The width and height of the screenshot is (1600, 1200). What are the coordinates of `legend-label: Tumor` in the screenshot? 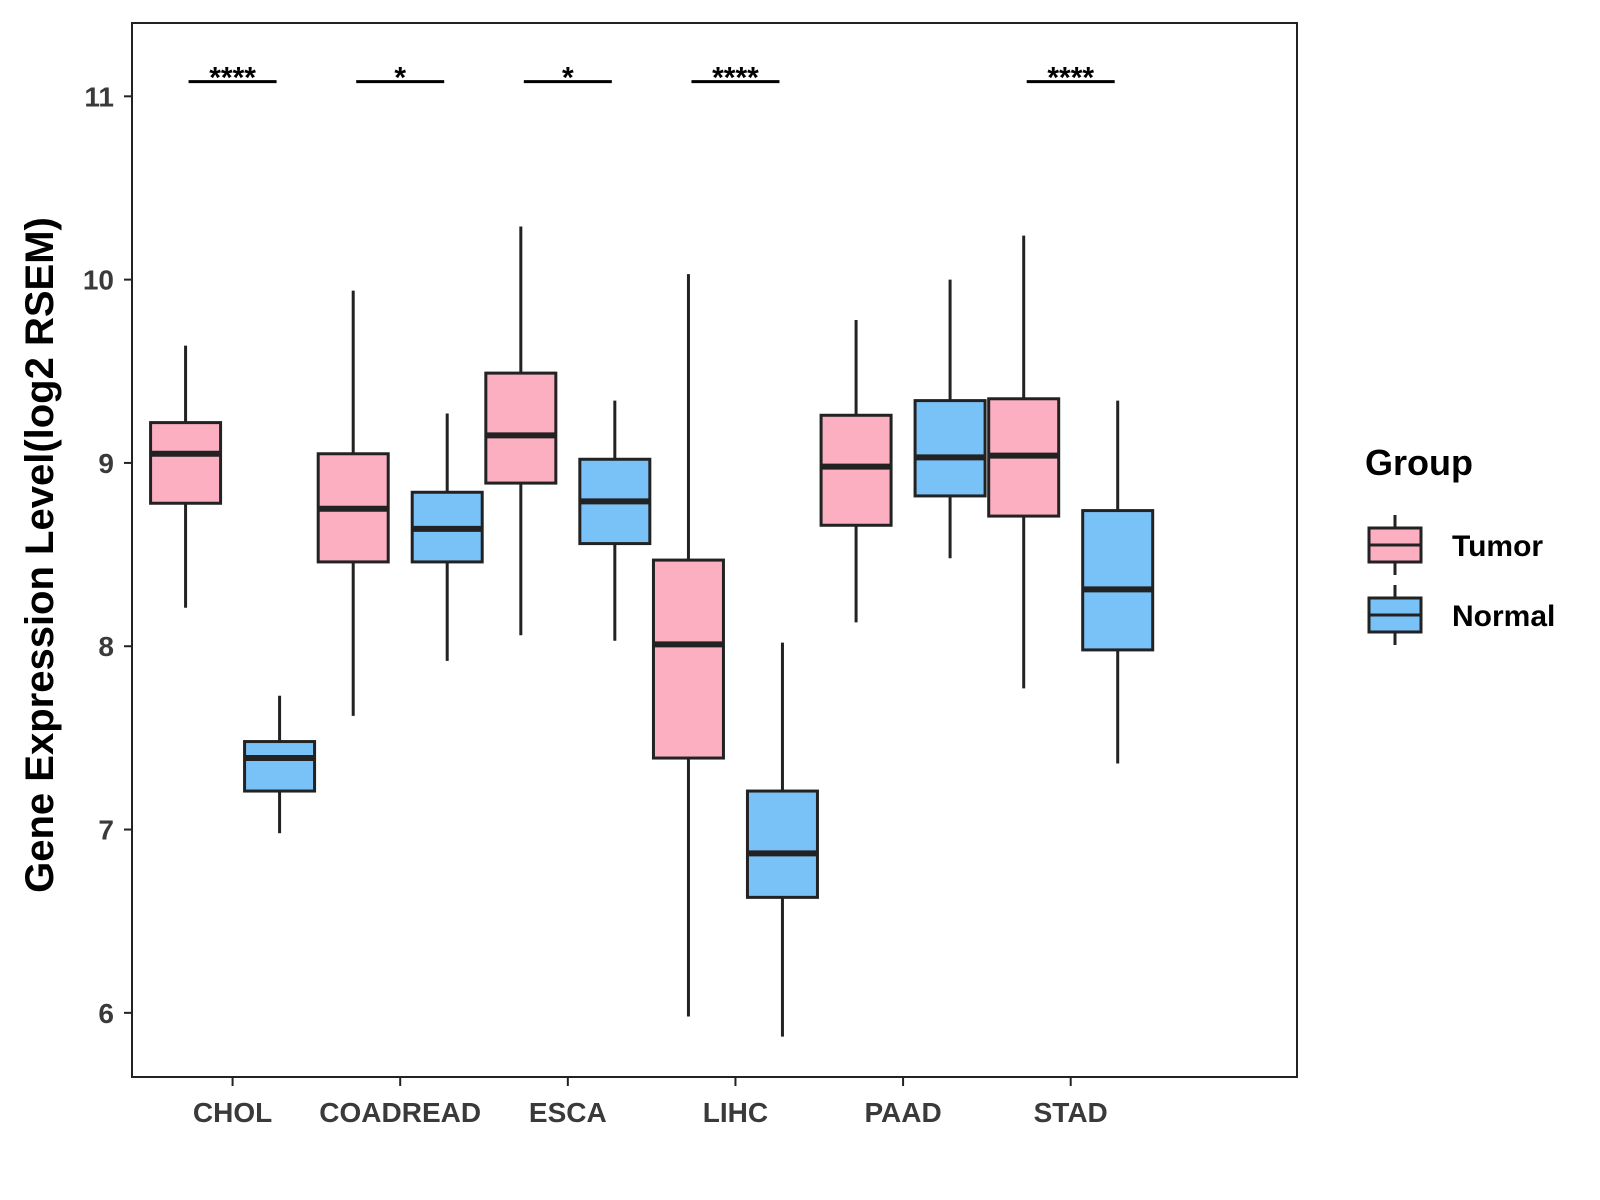 It's located at (1497, 546).